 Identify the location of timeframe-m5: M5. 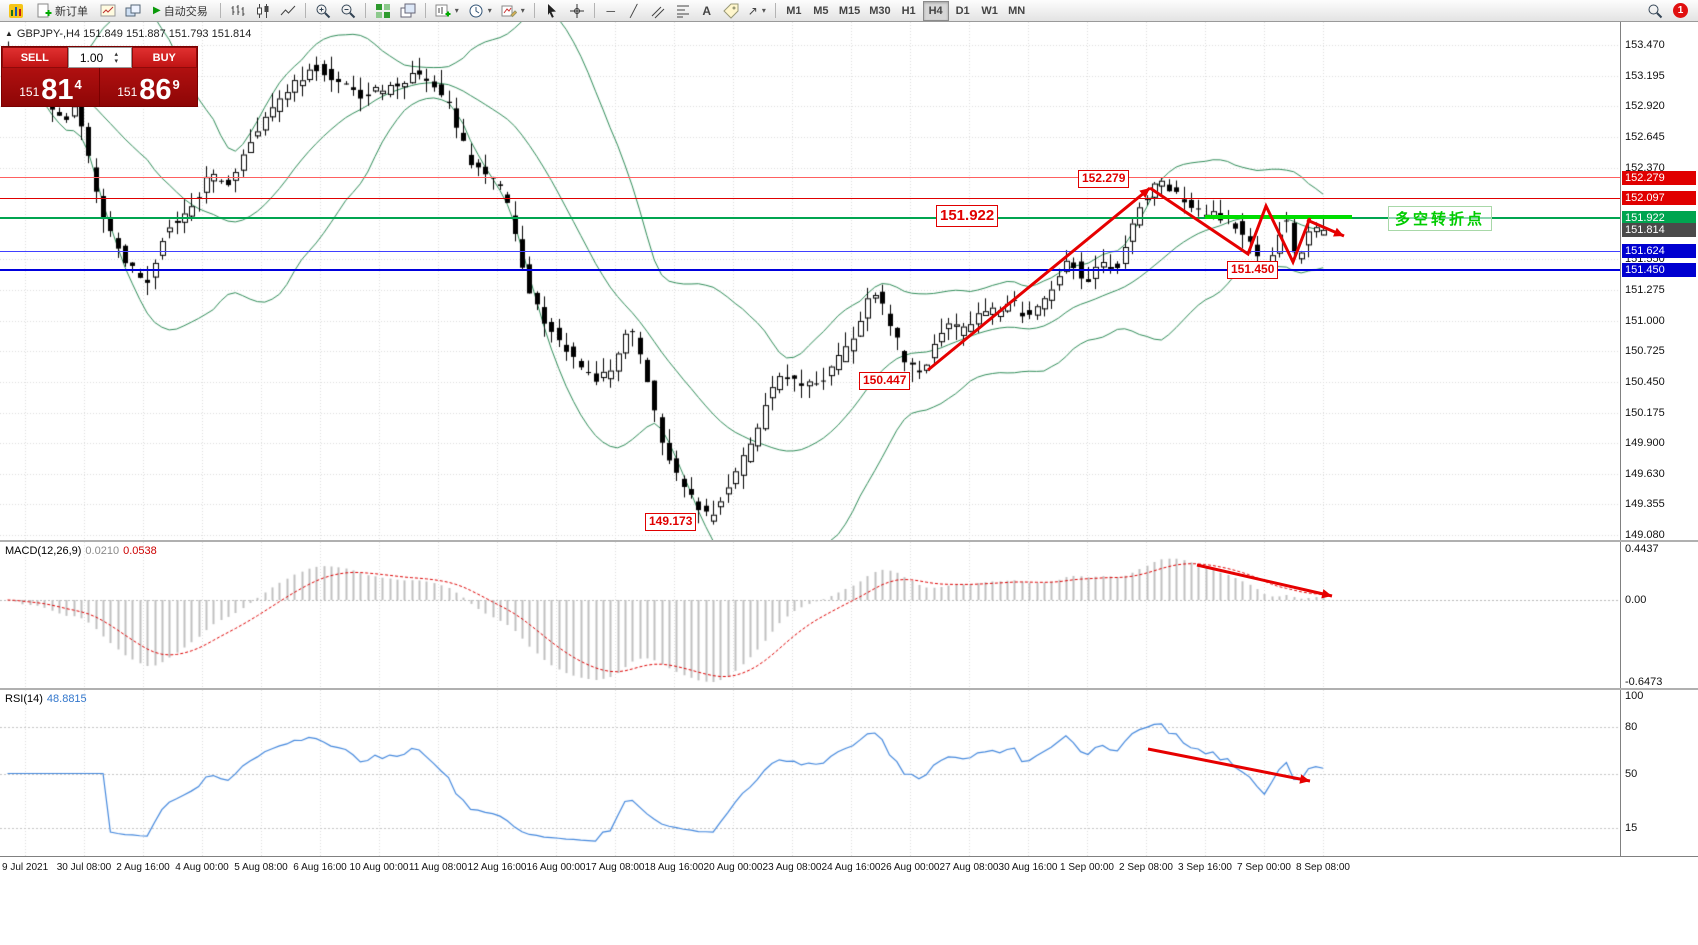
(821, 10).